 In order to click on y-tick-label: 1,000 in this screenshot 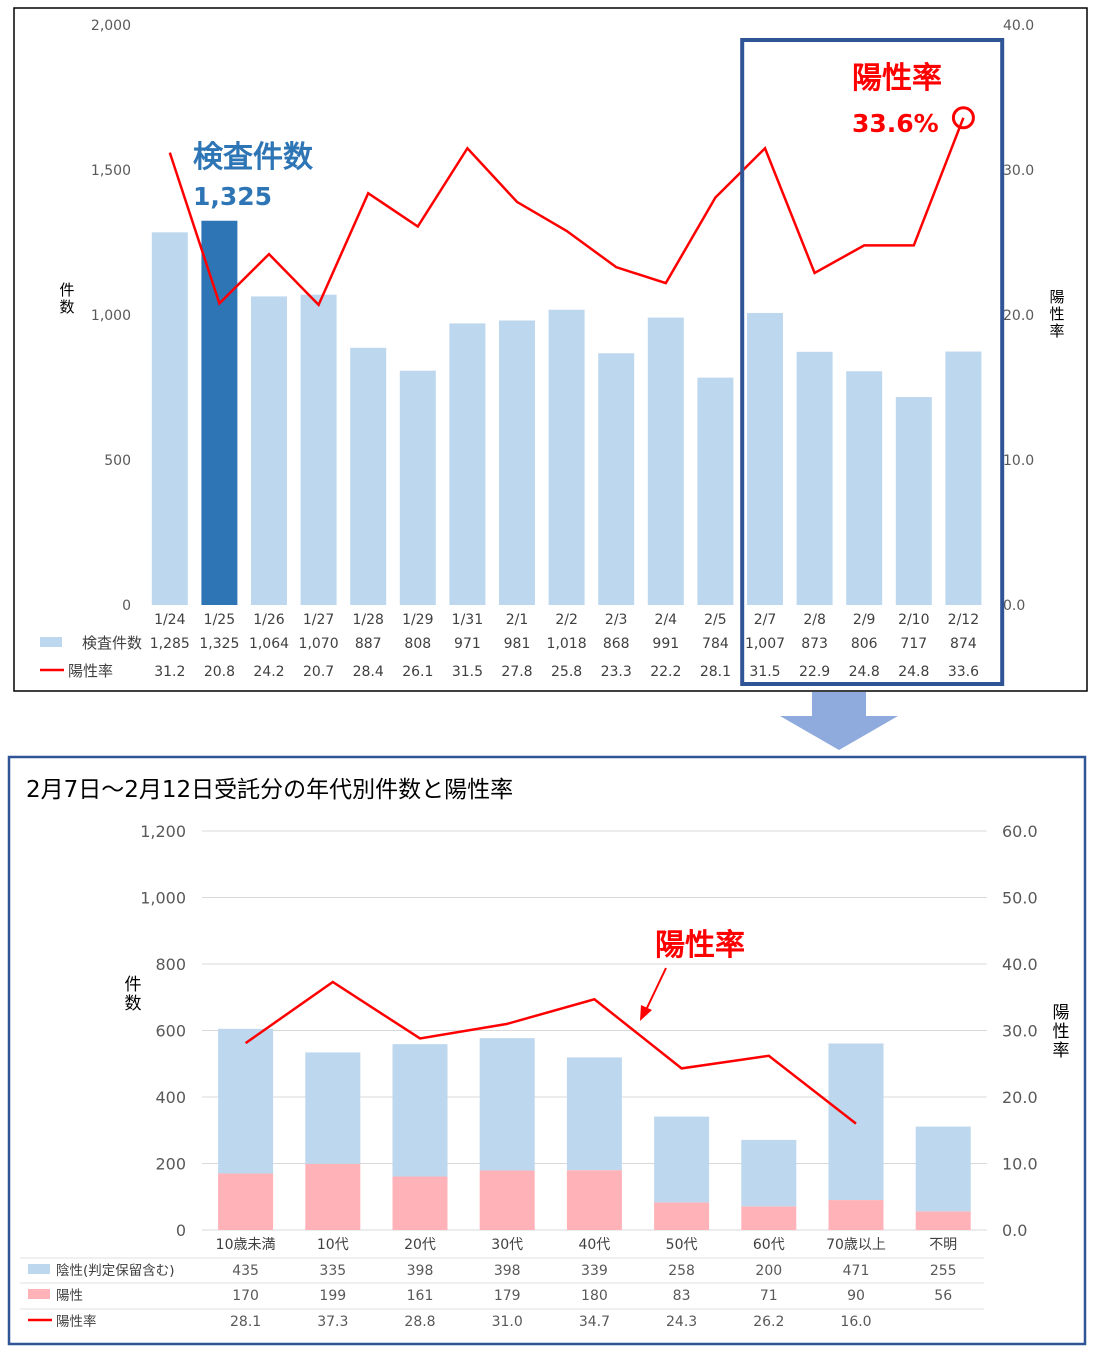, I will do `click(163, 898)`.